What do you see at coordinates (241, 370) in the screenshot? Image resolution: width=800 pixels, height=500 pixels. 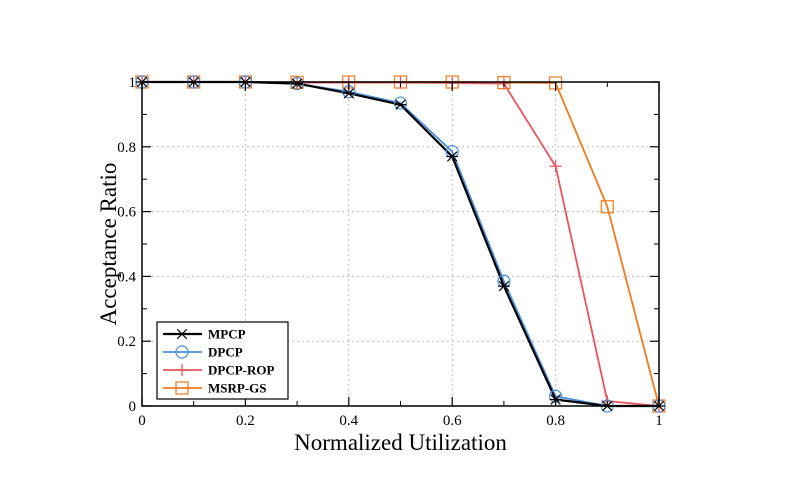 I see `legend-label-dpcp-rop: DPCP-ROP` at bounding box center [241, 370].